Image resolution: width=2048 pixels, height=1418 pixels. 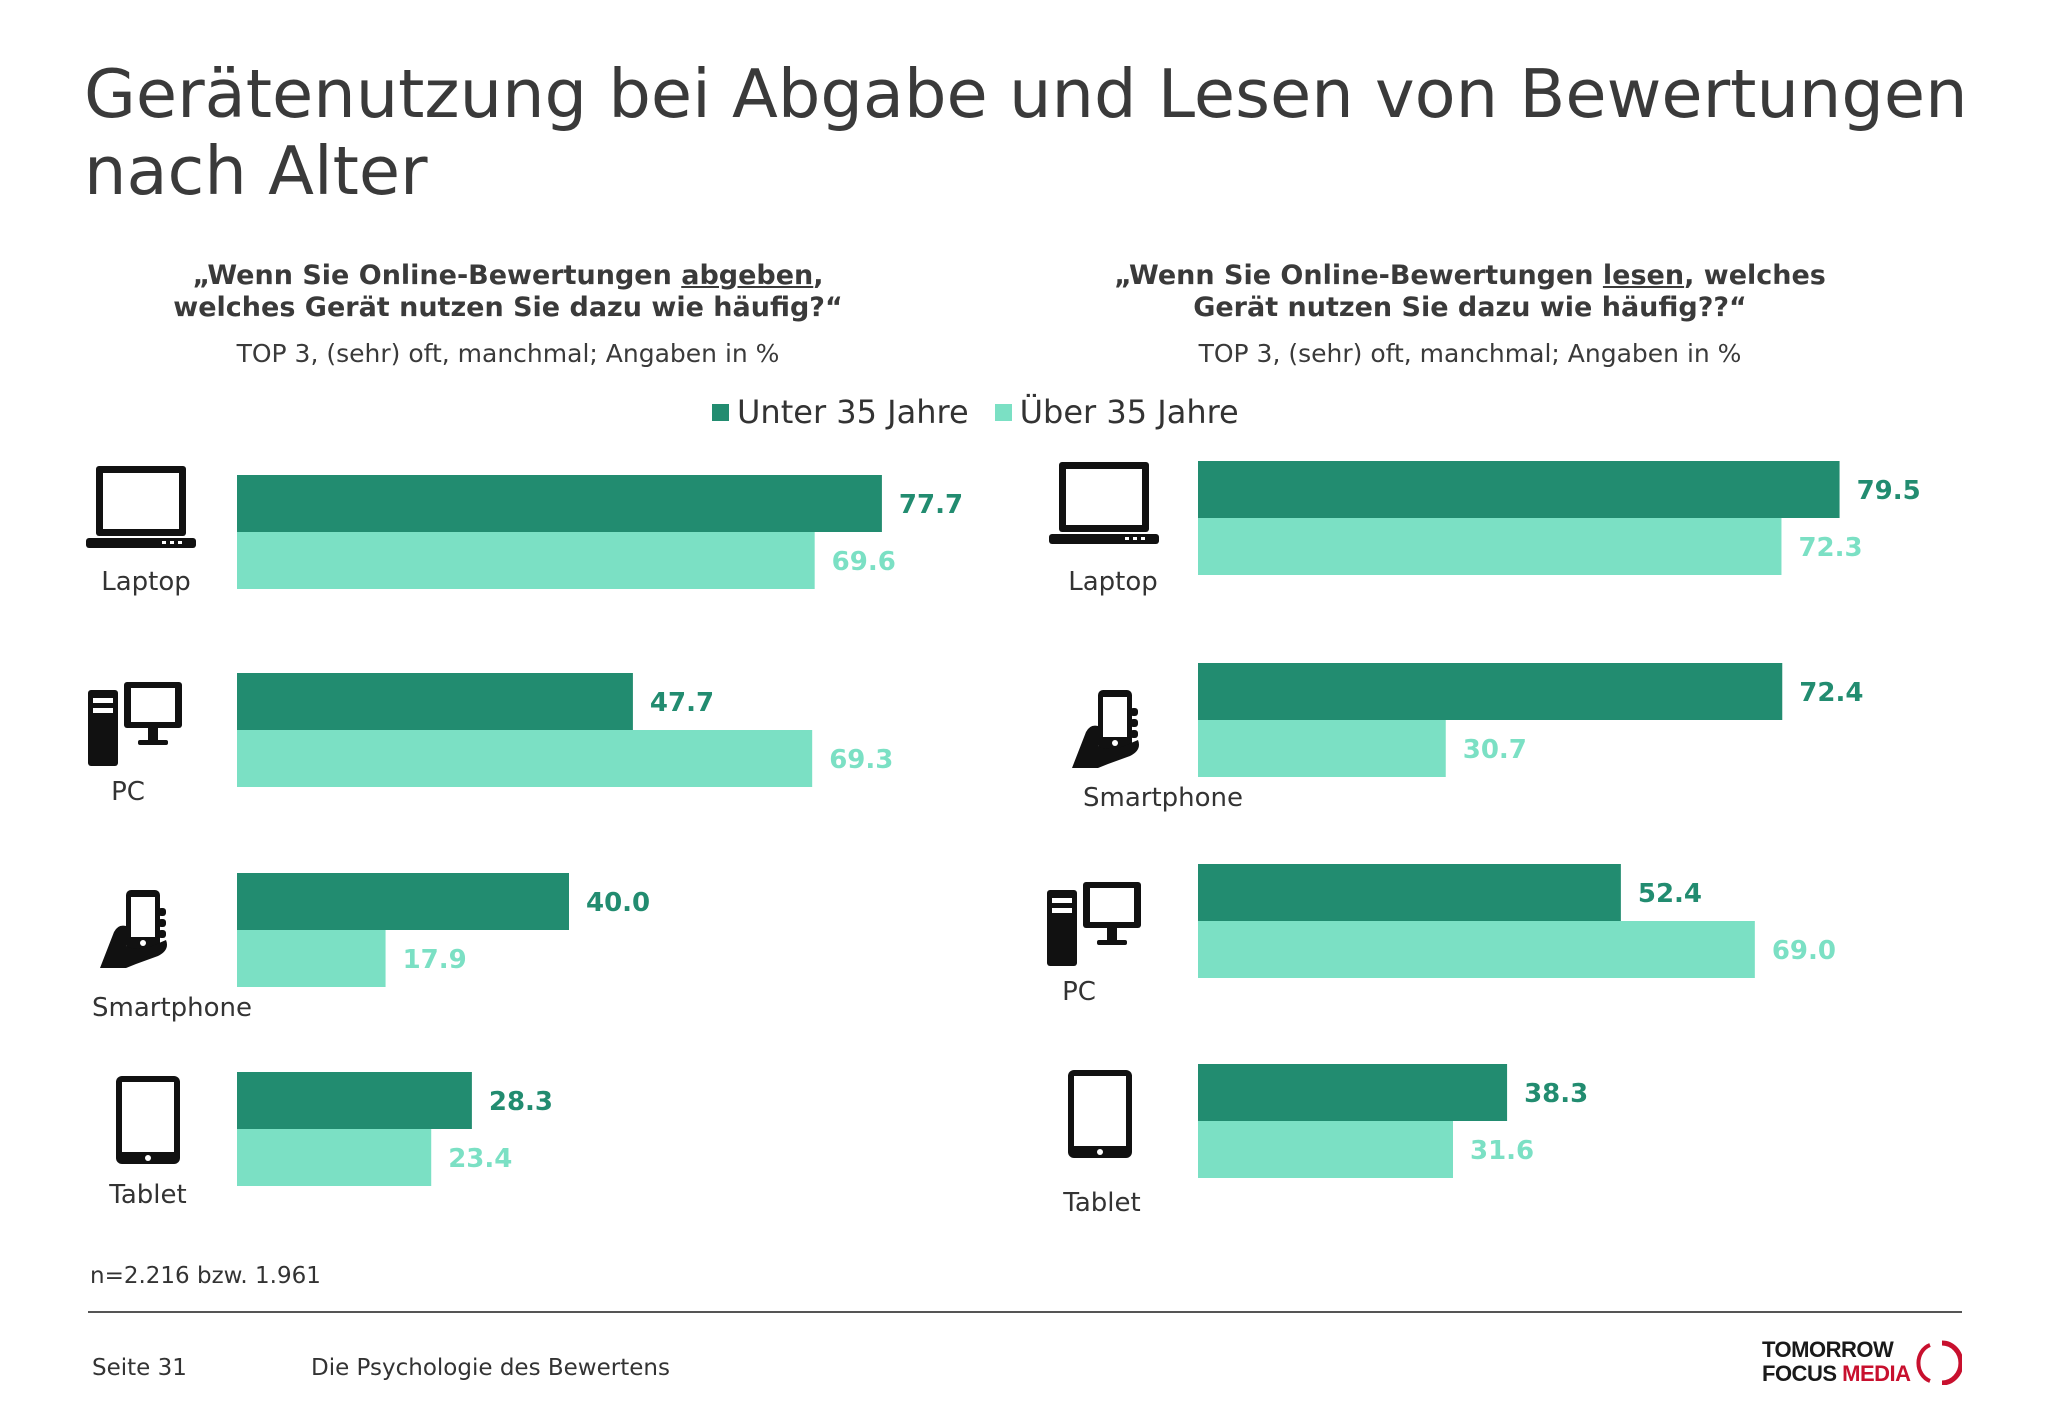 I want to click on left-question-emphasis: abgeben, so click(x=747, y=275).